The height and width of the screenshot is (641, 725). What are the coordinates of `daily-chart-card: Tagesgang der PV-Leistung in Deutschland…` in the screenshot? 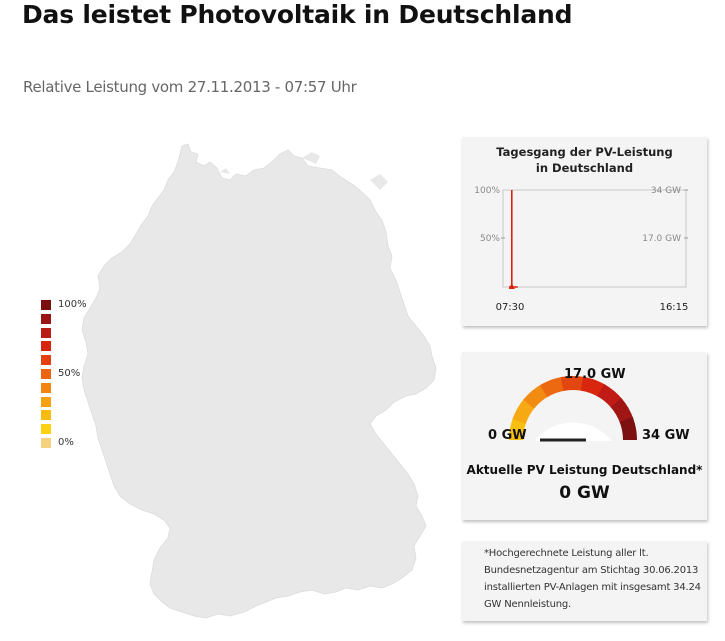 It's located at (584, 231).